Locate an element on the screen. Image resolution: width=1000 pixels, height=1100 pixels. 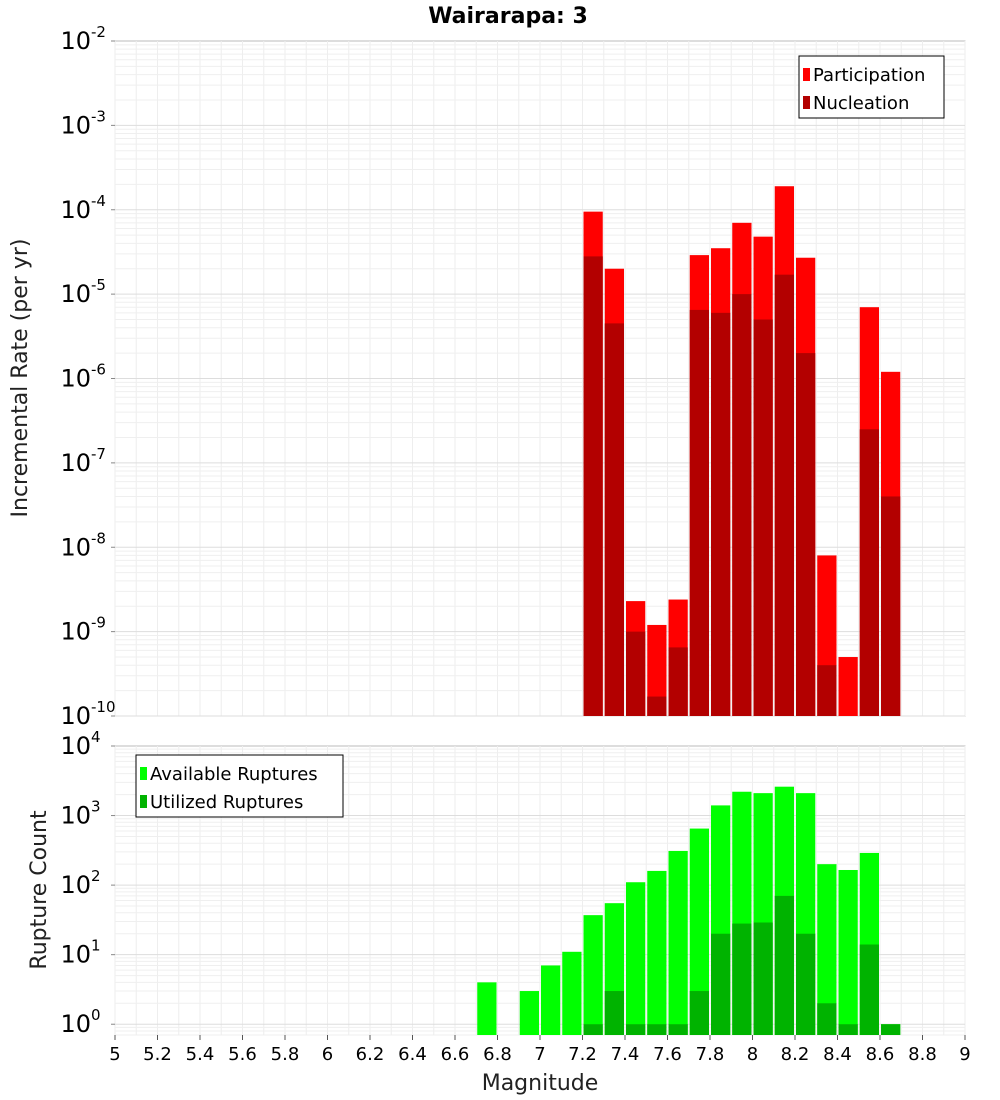
y-tick-exponent: 2 is located at coordinates (96, 876).